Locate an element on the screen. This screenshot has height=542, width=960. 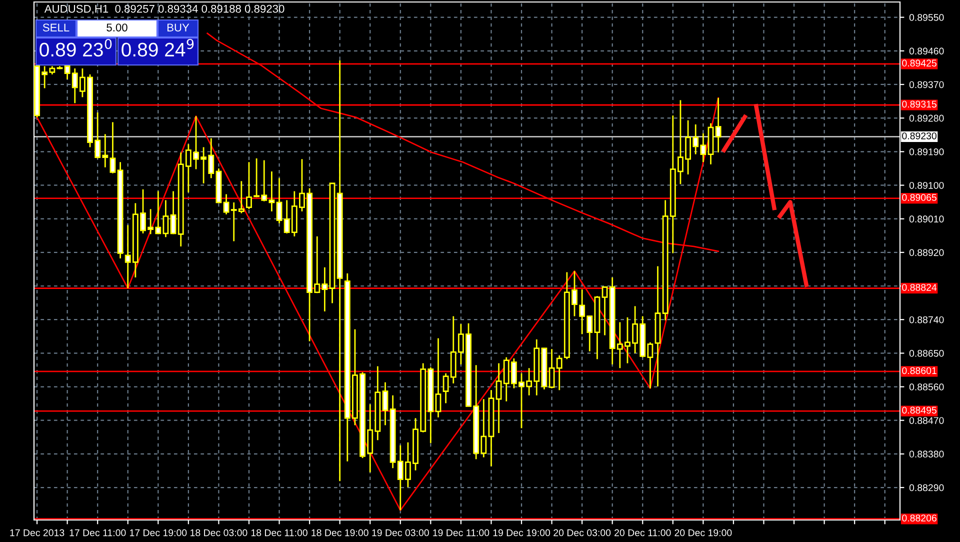
y-tick-label: 0.89280 is located at coordinates (926, 118).